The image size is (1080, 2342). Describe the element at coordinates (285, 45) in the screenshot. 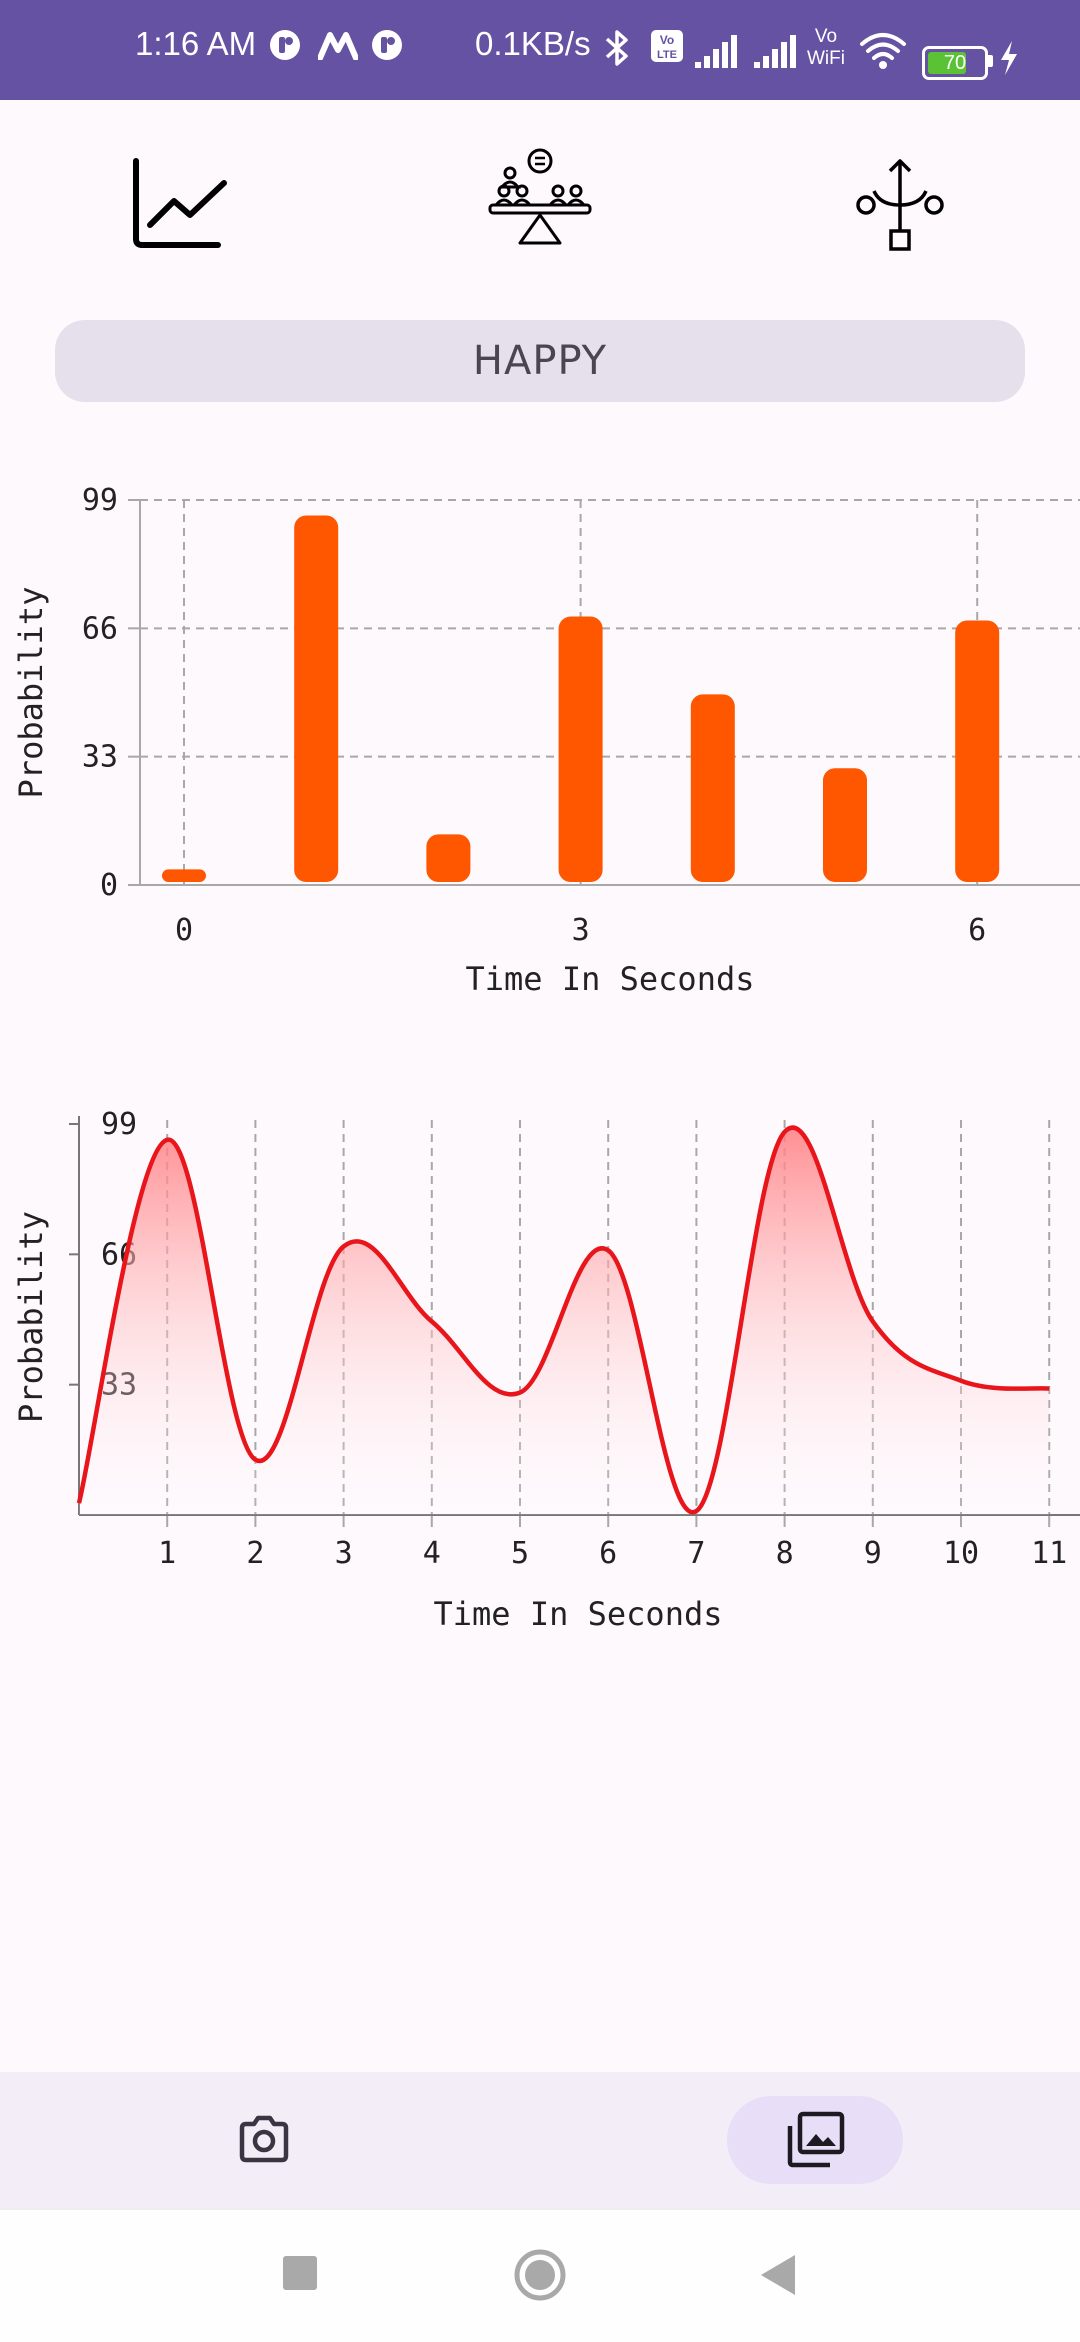

I see `app-notification-icon` at that location.